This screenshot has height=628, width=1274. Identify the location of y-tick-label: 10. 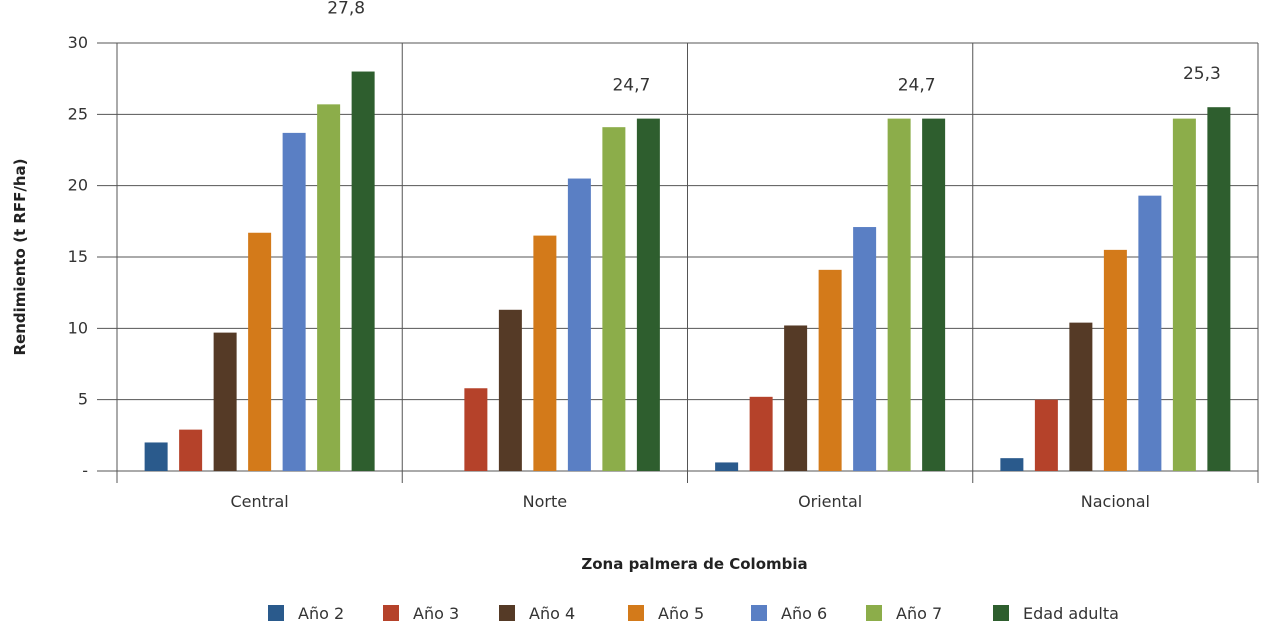
(78, 327).